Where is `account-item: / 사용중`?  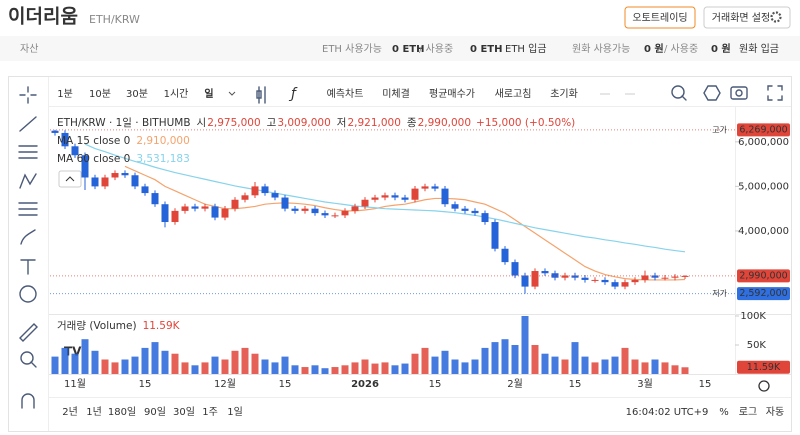 account-item: / 사용중 is located at coordinates (436, 49).